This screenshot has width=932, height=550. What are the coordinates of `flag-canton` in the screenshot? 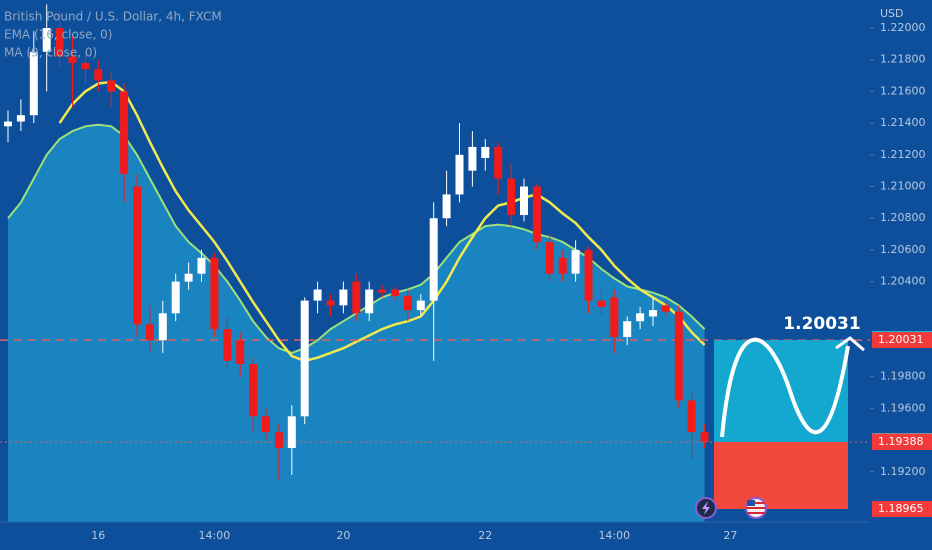 It's located at (751, 503).